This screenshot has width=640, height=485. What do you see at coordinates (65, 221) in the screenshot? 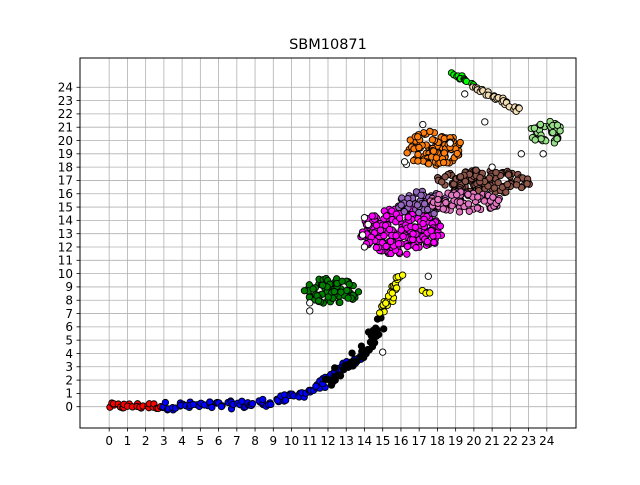
I see `y-tick-label: 14` at bounding box center [65, 221].